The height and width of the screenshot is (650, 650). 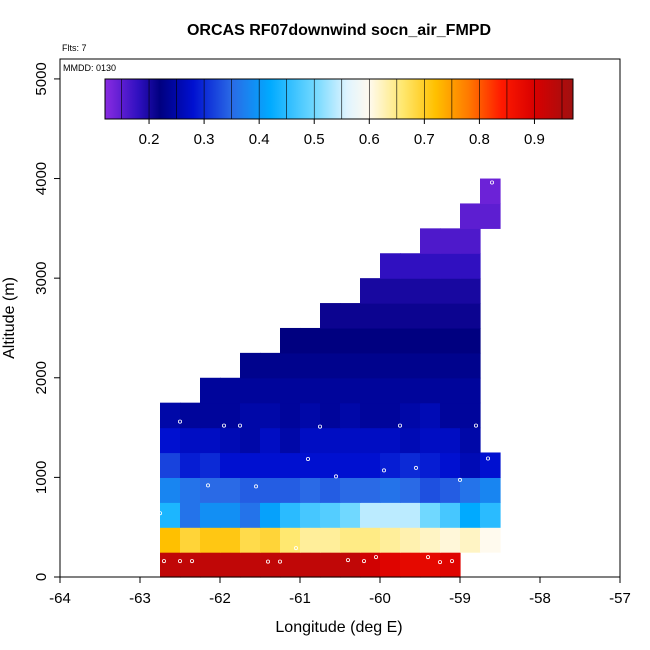 What do you see at coordinates (41, 377) in the screenshot?
I see `y-tick-label: 2000` at bounding box center [41, 377].